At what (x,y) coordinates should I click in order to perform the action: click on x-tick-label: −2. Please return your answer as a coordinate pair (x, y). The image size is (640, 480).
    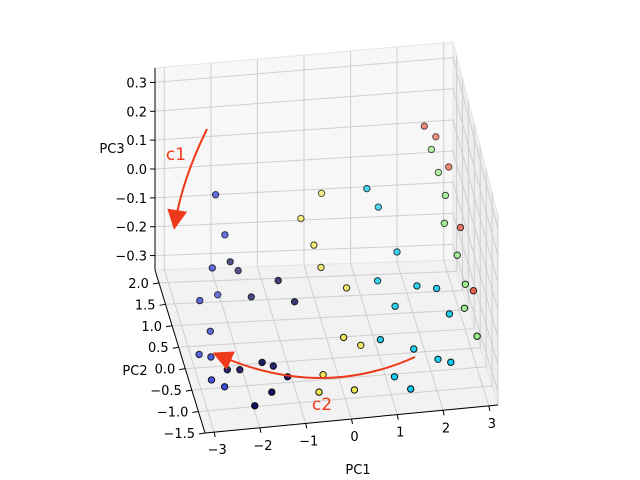
    Looking at the image, I should click on (262, 446).